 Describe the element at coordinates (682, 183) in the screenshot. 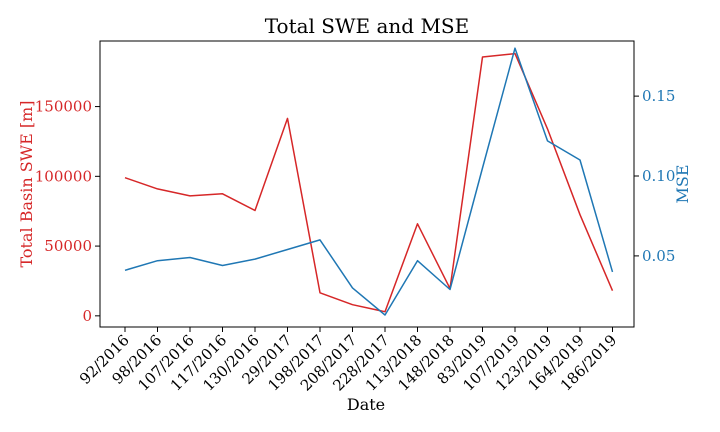

I see `right-axis-label: MSE` at that location.